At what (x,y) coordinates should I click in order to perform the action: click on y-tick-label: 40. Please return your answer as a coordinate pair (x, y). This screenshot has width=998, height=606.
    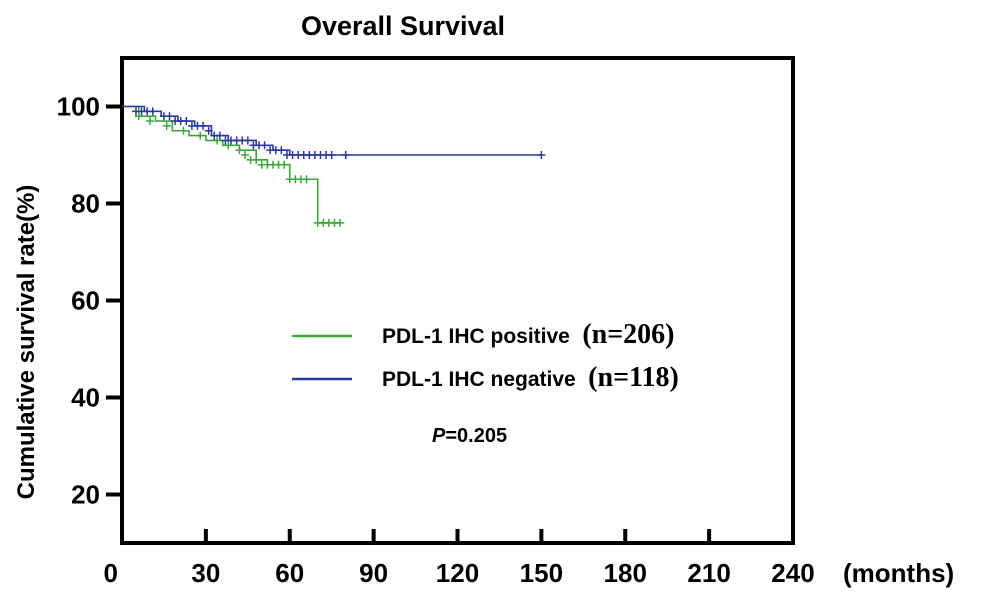
    Looking at the image, I should click on (85, 398).